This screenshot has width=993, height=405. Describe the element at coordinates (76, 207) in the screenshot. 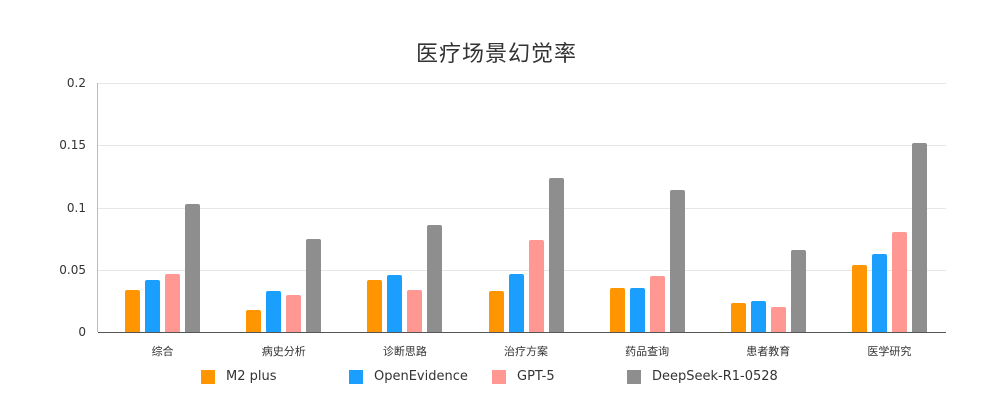

I see `y-tick-label: 0.1` at that location.